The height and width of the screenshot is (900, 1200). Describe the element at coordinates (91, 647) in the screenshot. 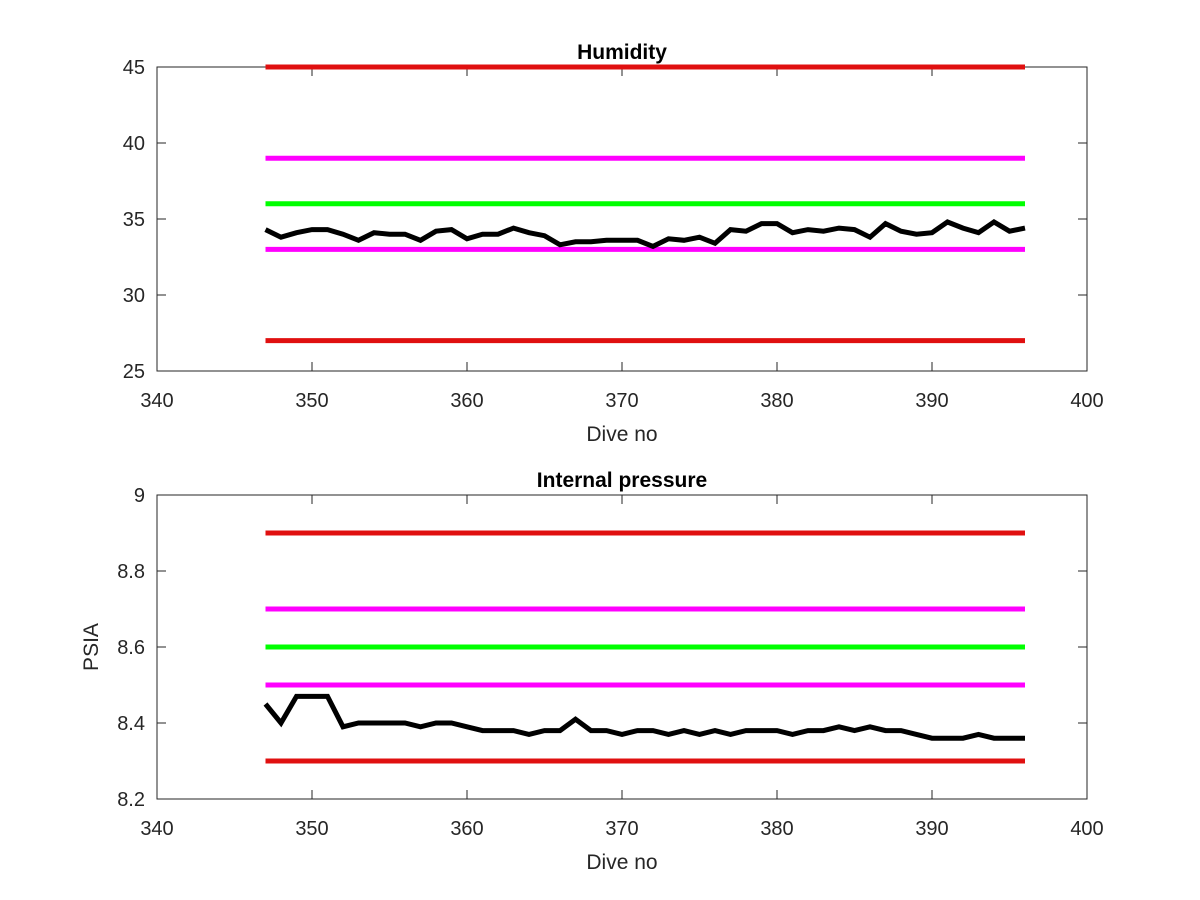

I see `pressure-y-axis-label: PSIA` at that location.